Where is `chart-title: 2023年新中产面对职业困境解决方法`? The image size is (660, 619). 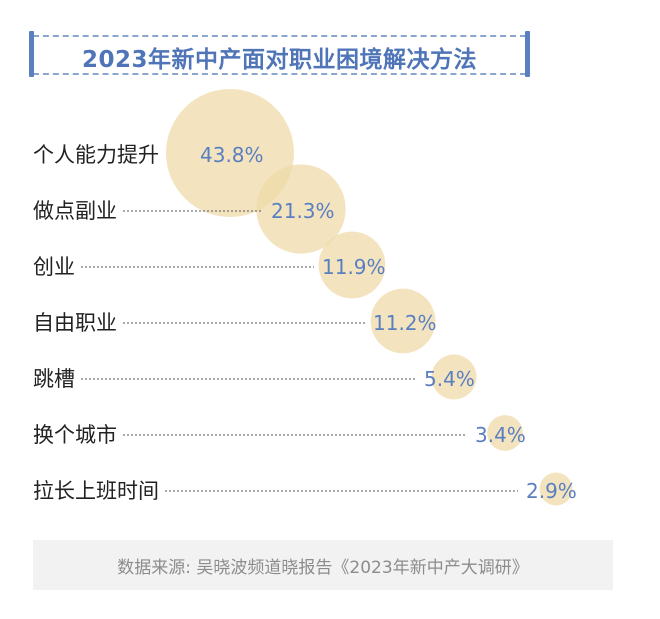 chart-title: 2023年新中产面对职业困境解决方法 is located at coordinates (279, 60).